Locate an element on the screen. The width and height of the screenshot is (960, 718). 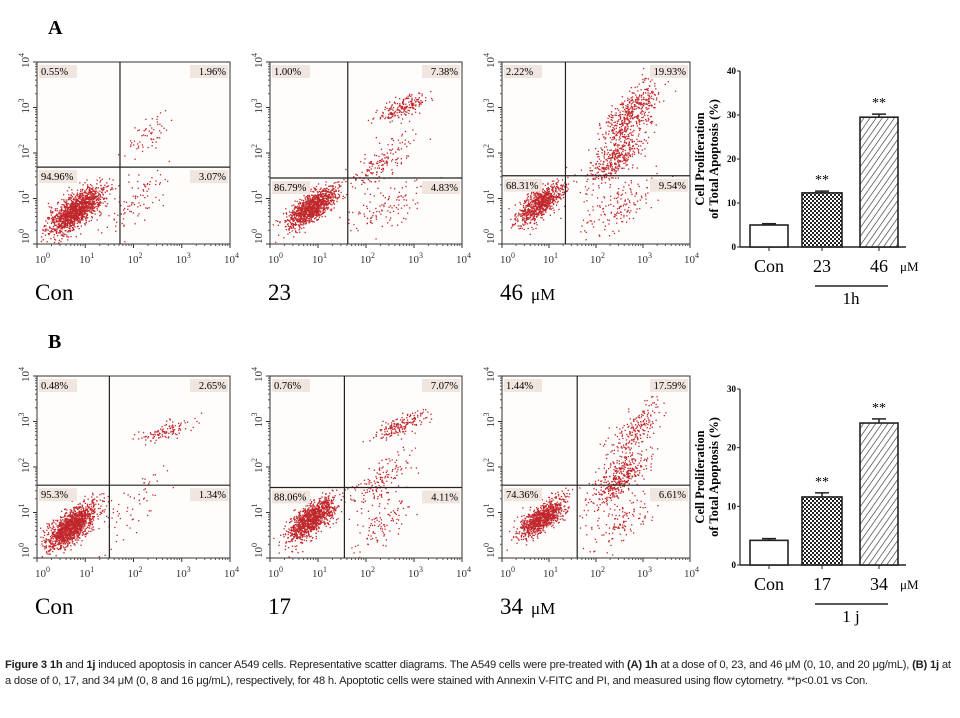
tick-exponent: 4 is located at coordinates (469, 255).